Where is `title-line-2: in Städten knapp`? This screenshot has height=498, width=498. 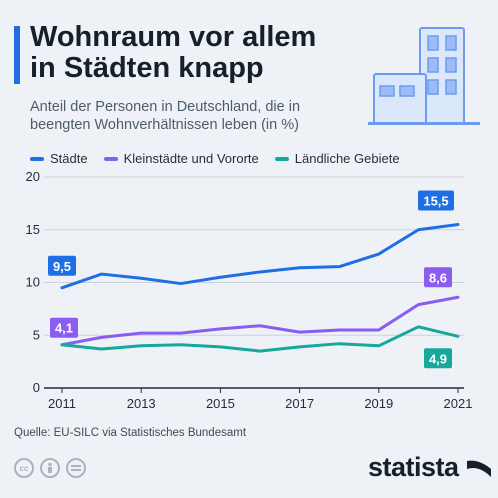 title-line-2: in Städten knapp is located at coordinates (147, 68).